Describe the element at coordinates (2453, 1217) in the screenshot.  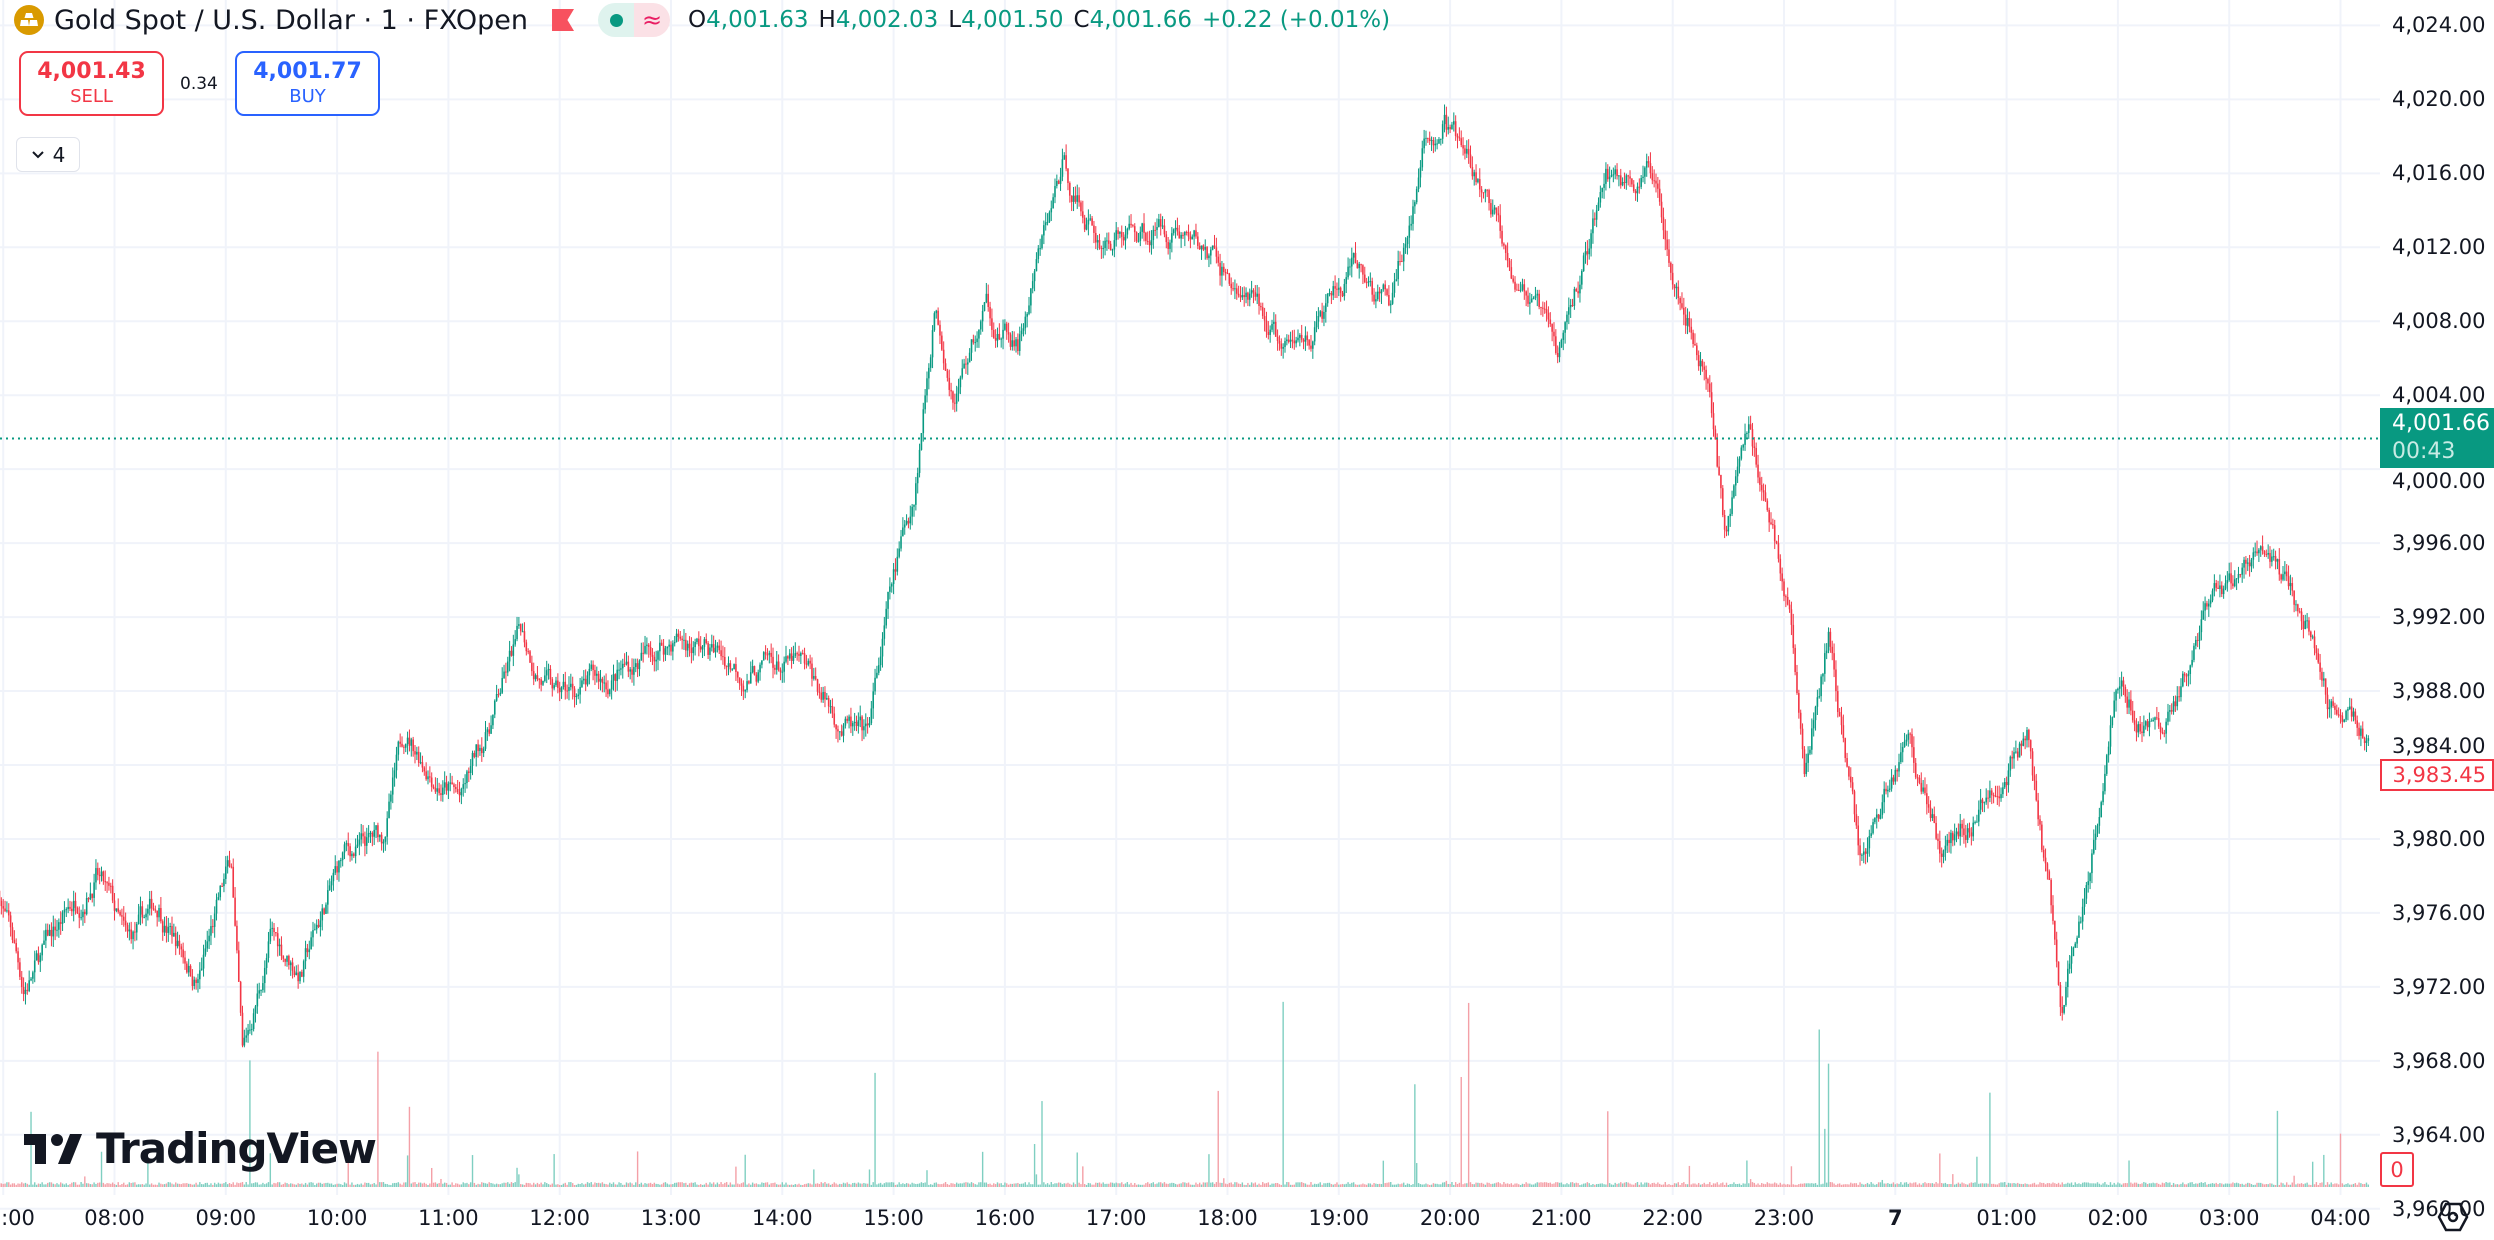
I see `settings-icon` at that location.